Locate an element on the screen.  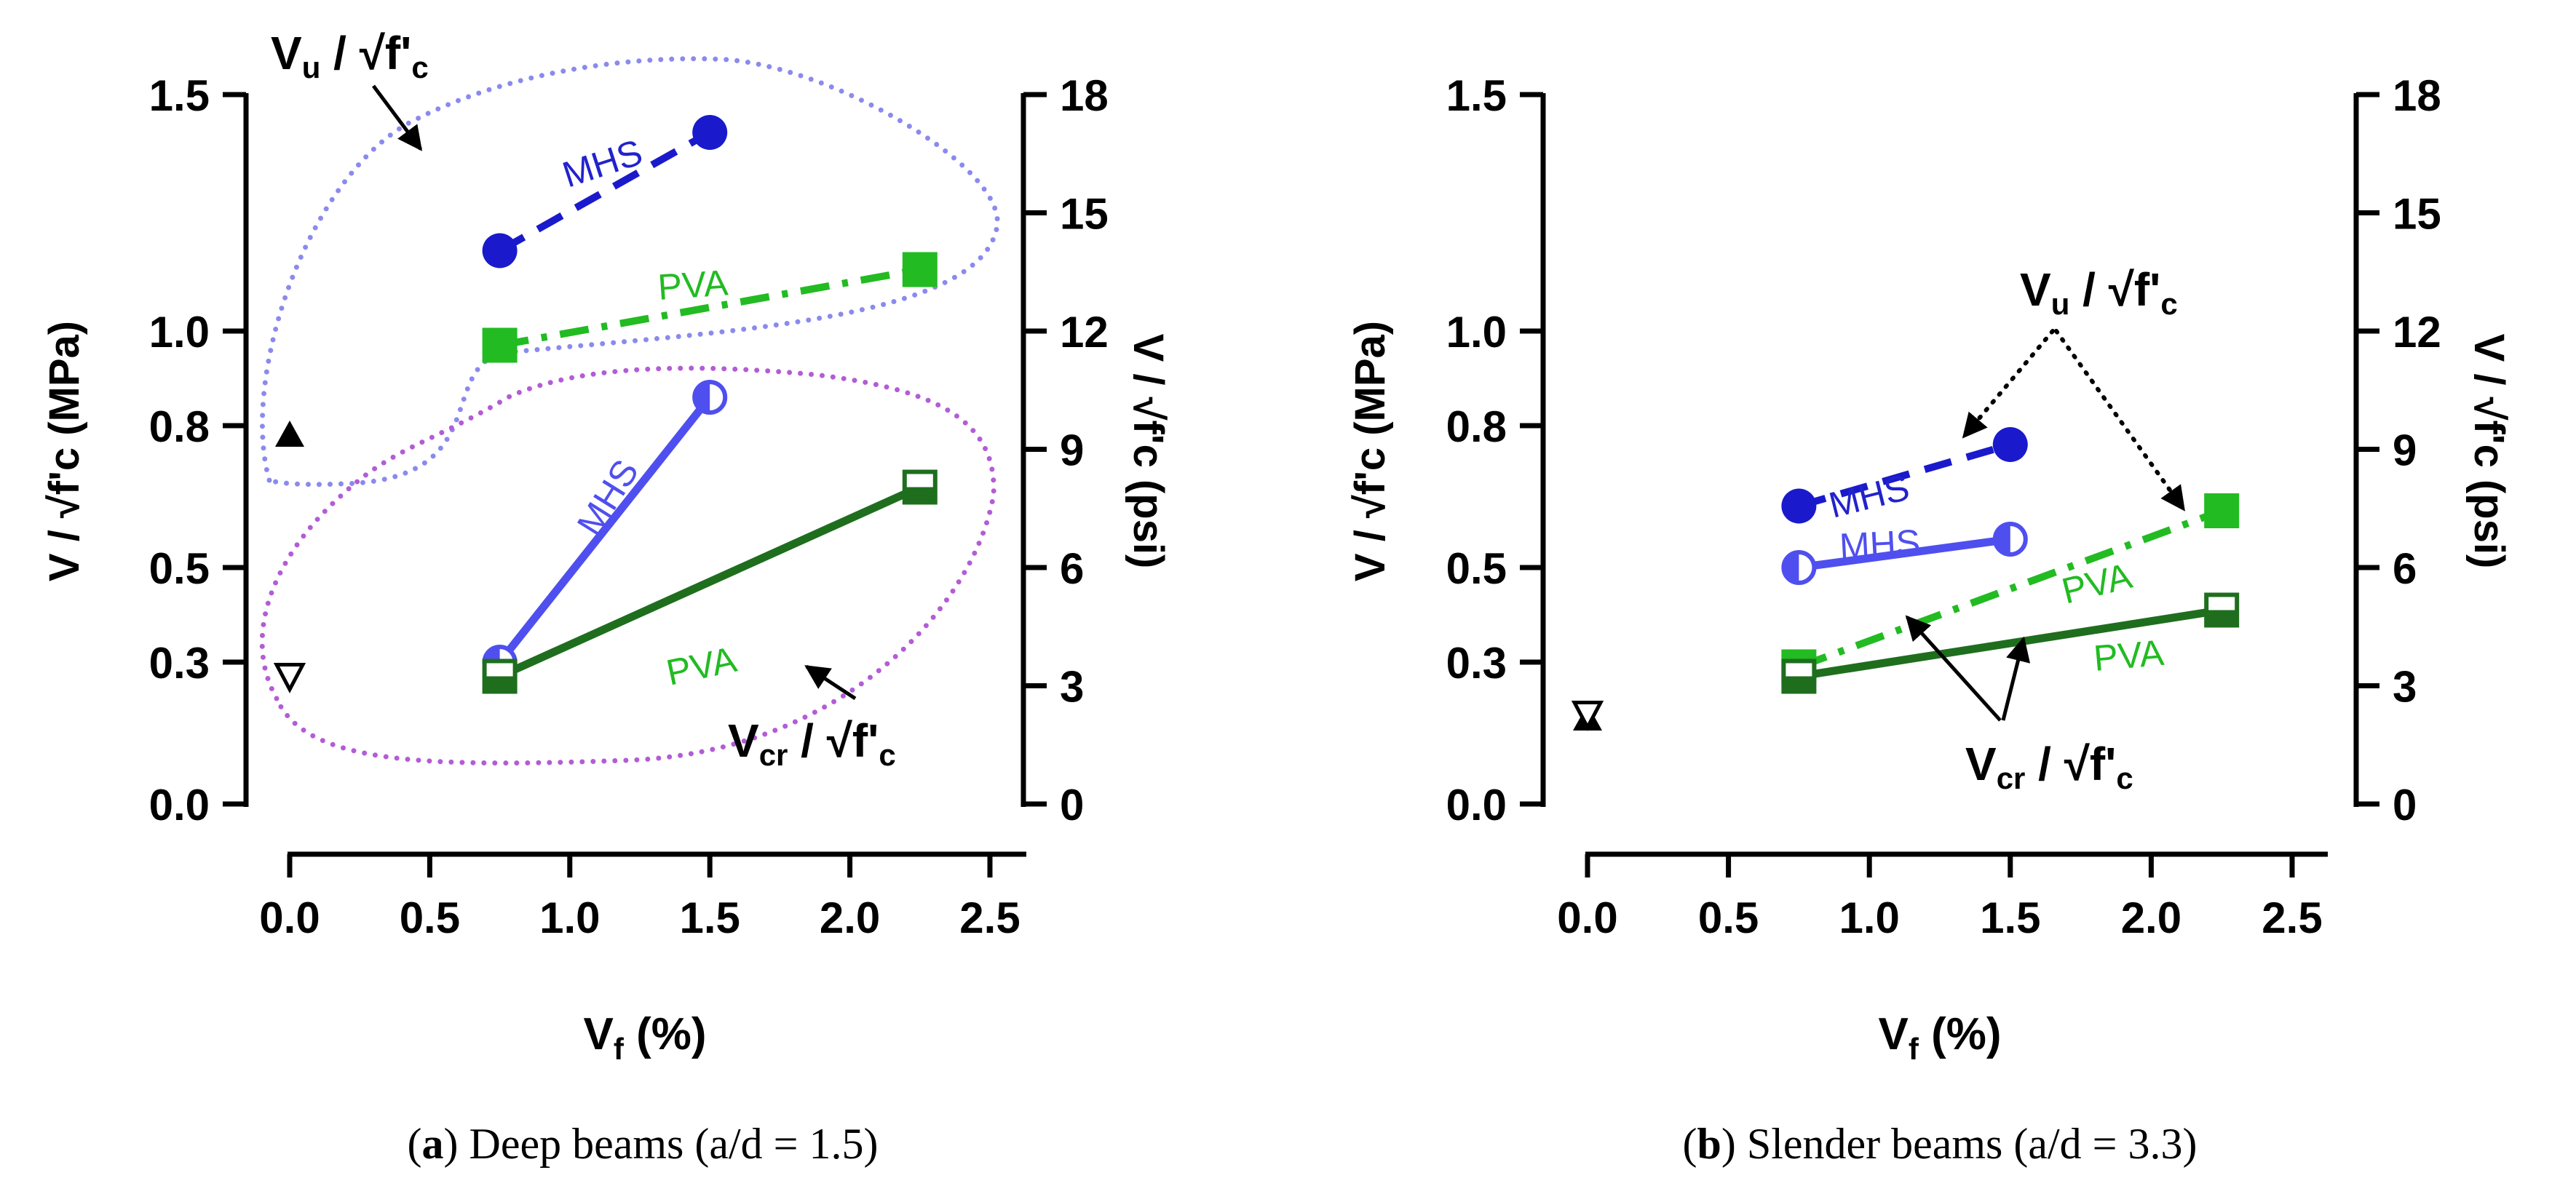
x-label-a: Vf (%) is located at coordinates (644, 1037).